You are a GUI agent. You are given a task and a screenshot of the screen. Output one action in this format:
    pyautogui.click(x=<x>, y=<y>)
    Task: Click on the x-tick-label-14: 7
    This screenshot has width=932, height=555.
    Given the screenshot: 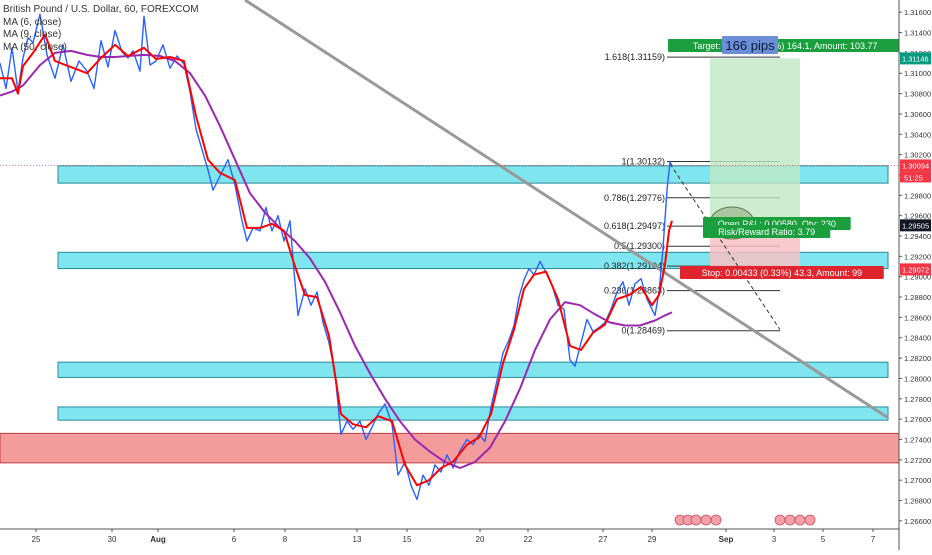 What is the action you would take?
    pyautogui.click(x=873, y=539)
    